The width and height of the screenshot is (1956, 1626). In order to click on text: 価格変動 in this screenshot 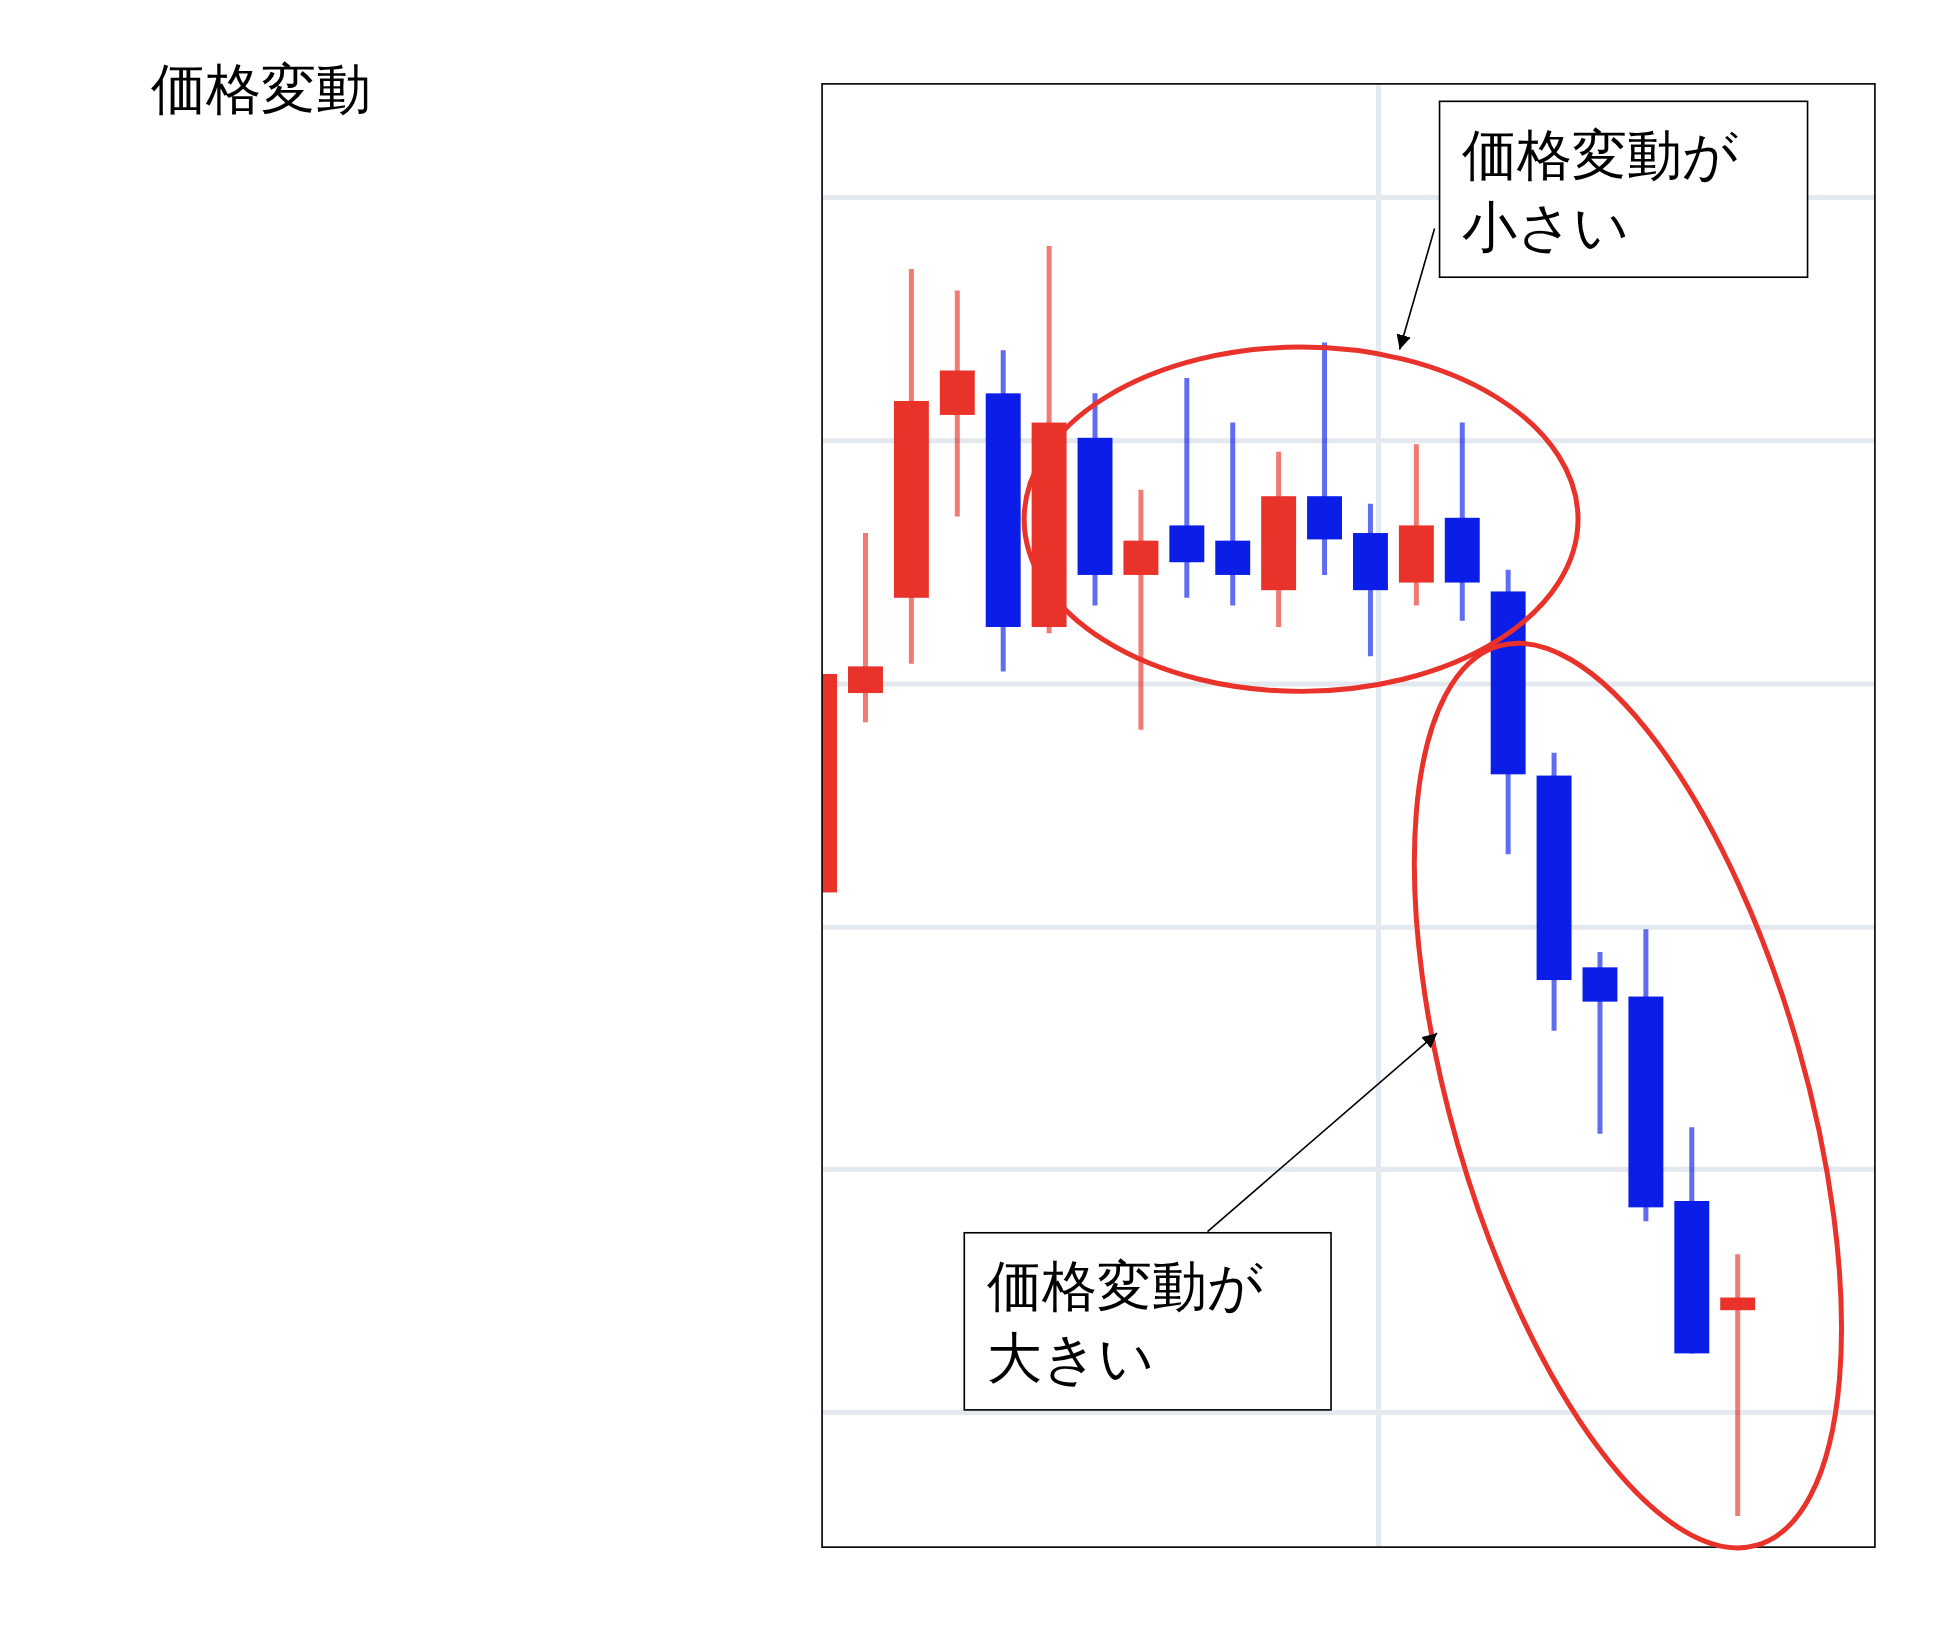, I will do `click(260, 88)`.